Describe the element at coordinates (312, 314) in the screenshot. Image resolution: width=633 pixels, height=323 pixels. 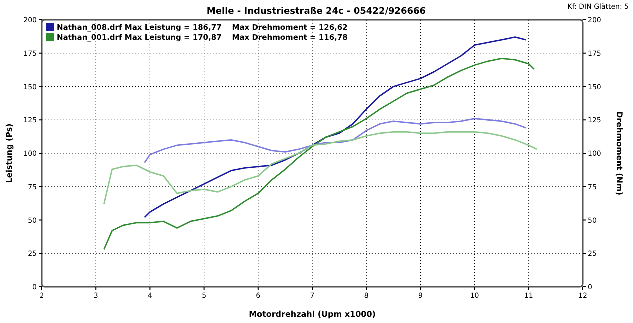
I see `x-axis-title: Motordrehzahl (Upm x1000)` at that location.